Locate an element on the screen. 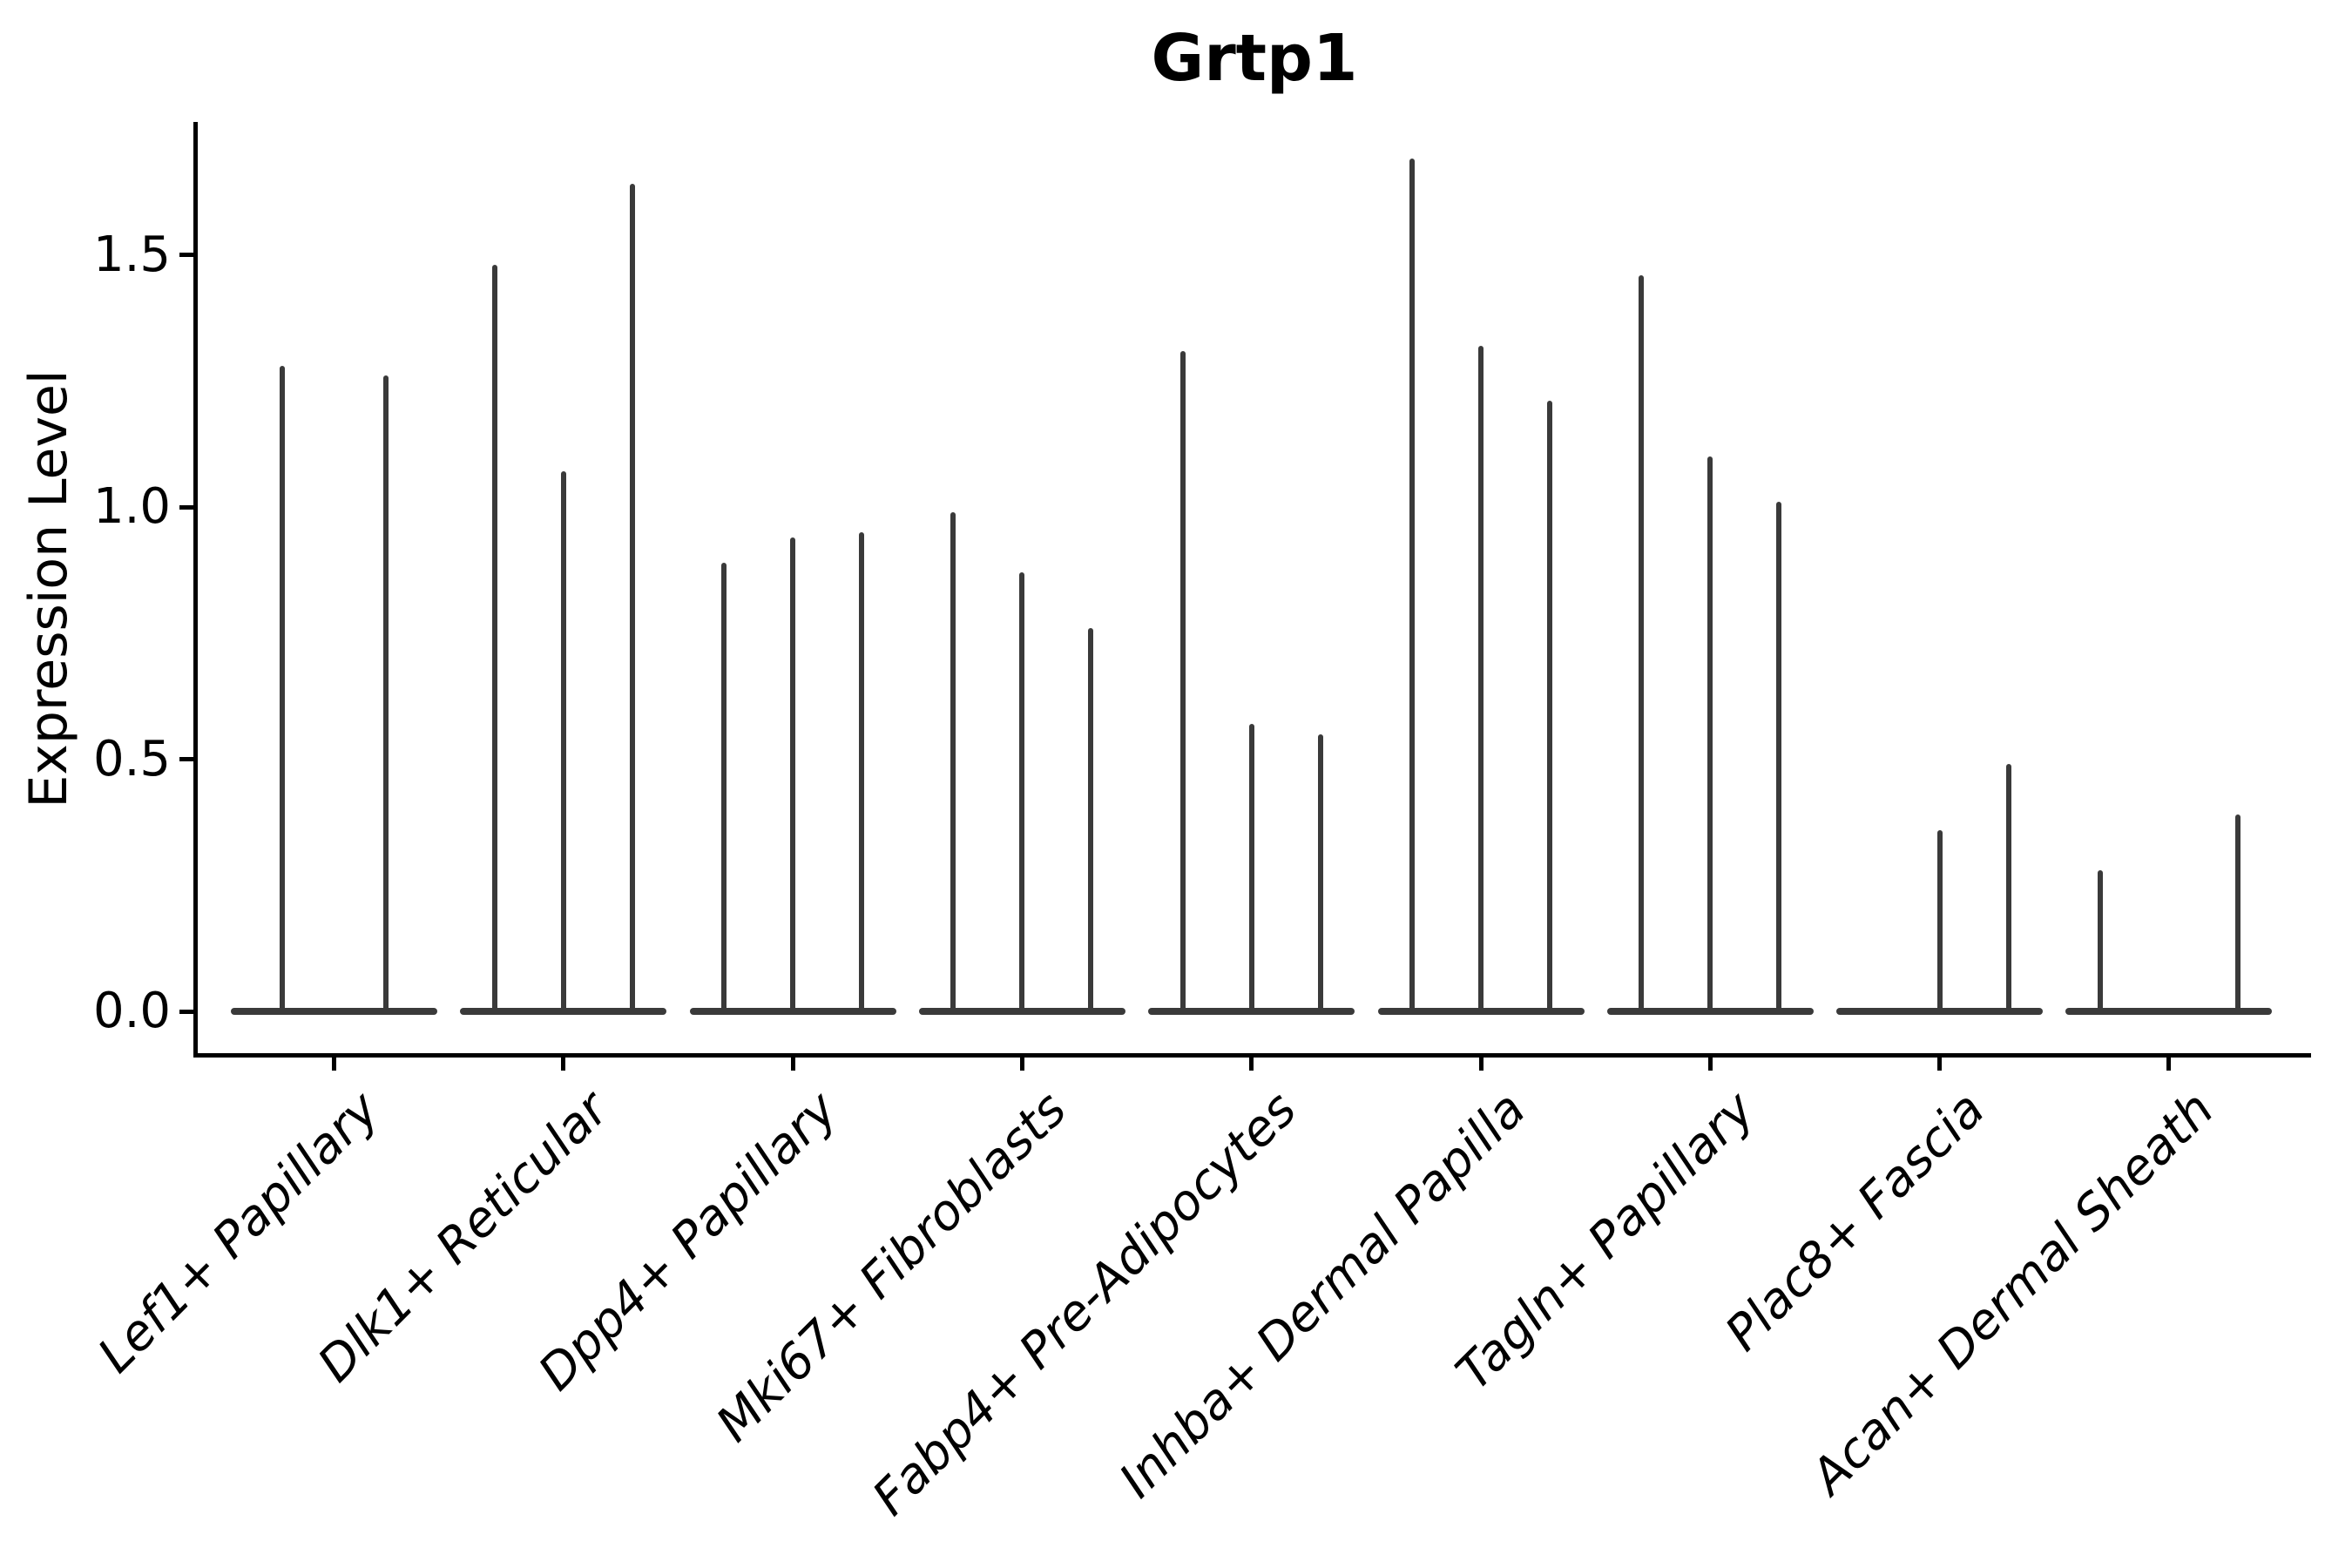  y-tick-label: 0.5 is located at coordinates (131, 758).